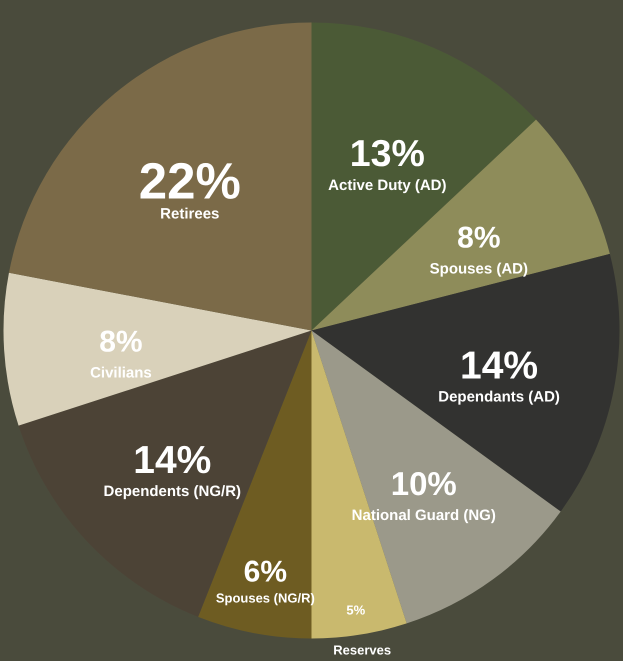 The width and height of the screenshot is (623, 661). Describe the element at coordinates (356, 610) in the screenshot. I see `data-label: 5%` at that location.